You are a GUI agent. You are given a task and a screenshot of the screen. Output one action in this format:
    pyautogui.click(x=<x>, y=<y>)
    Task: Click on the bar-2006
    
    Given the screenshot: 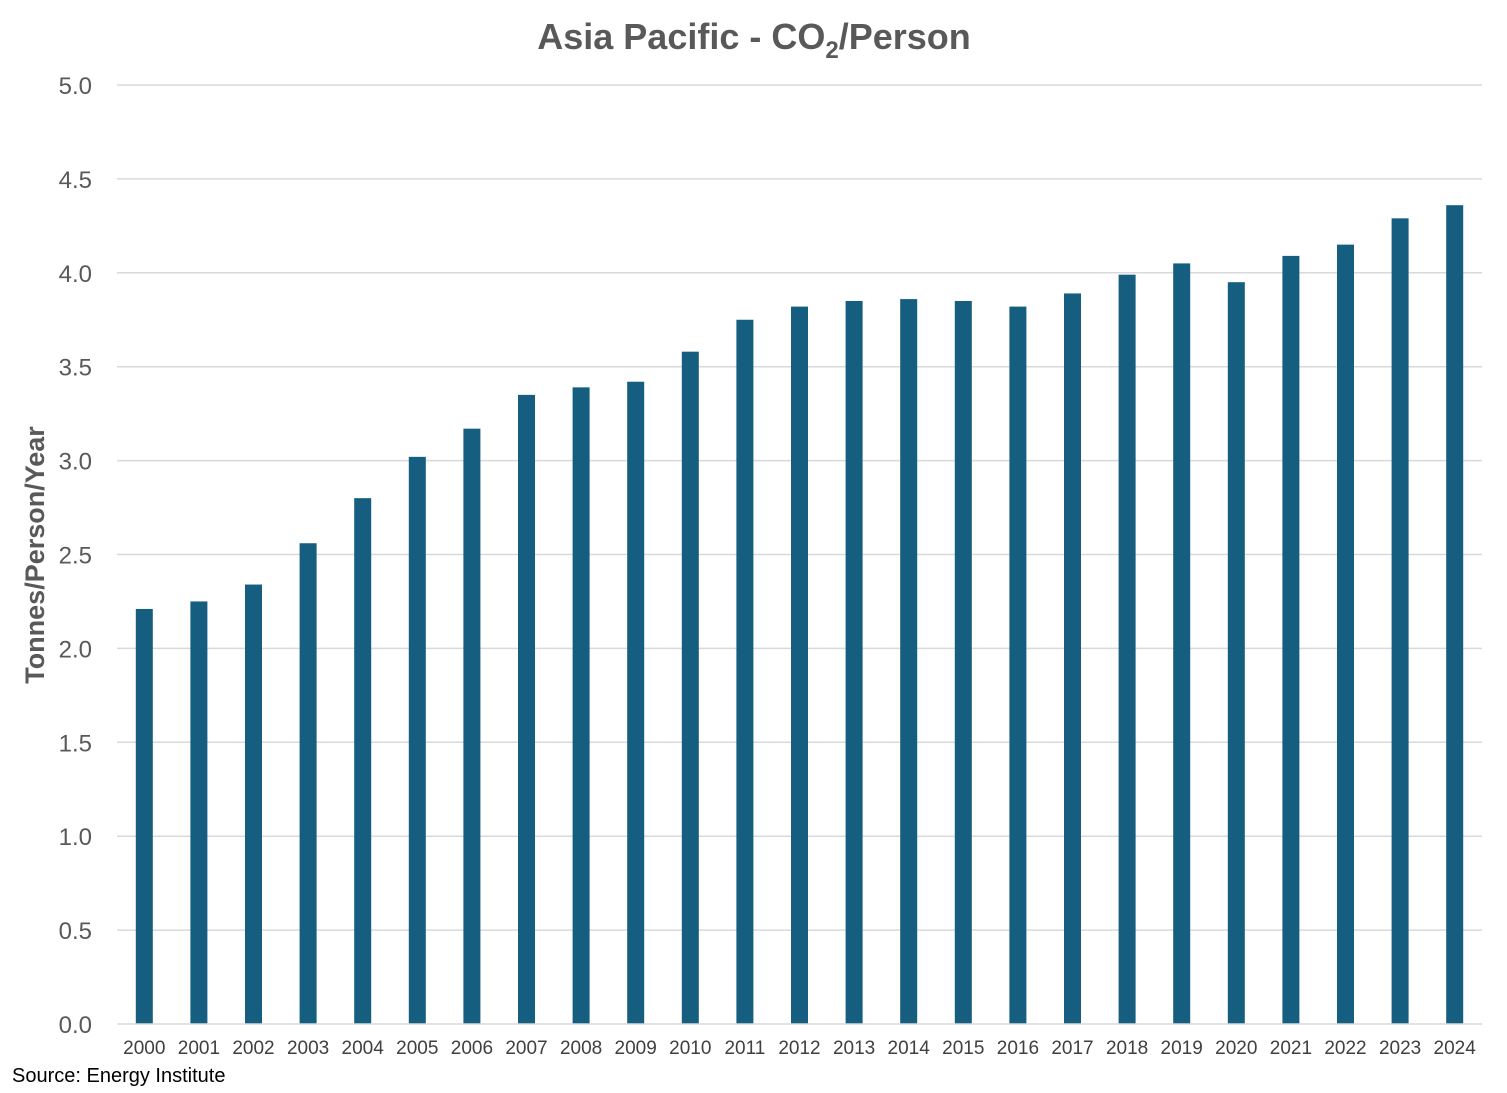 What is the action you would take?
    pyautogui.click(x=472, y=726)
    